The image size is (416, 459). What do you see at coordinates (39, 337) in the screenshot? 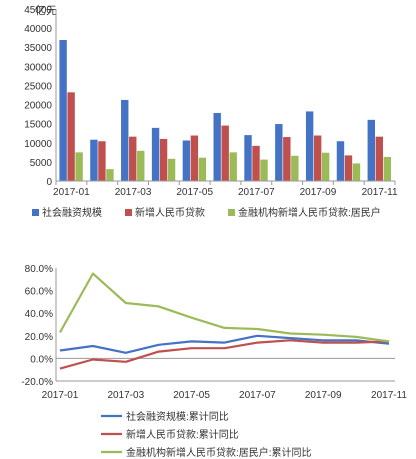
I see `y-tick-label: 20.0%` at bounding box center [39, 337].